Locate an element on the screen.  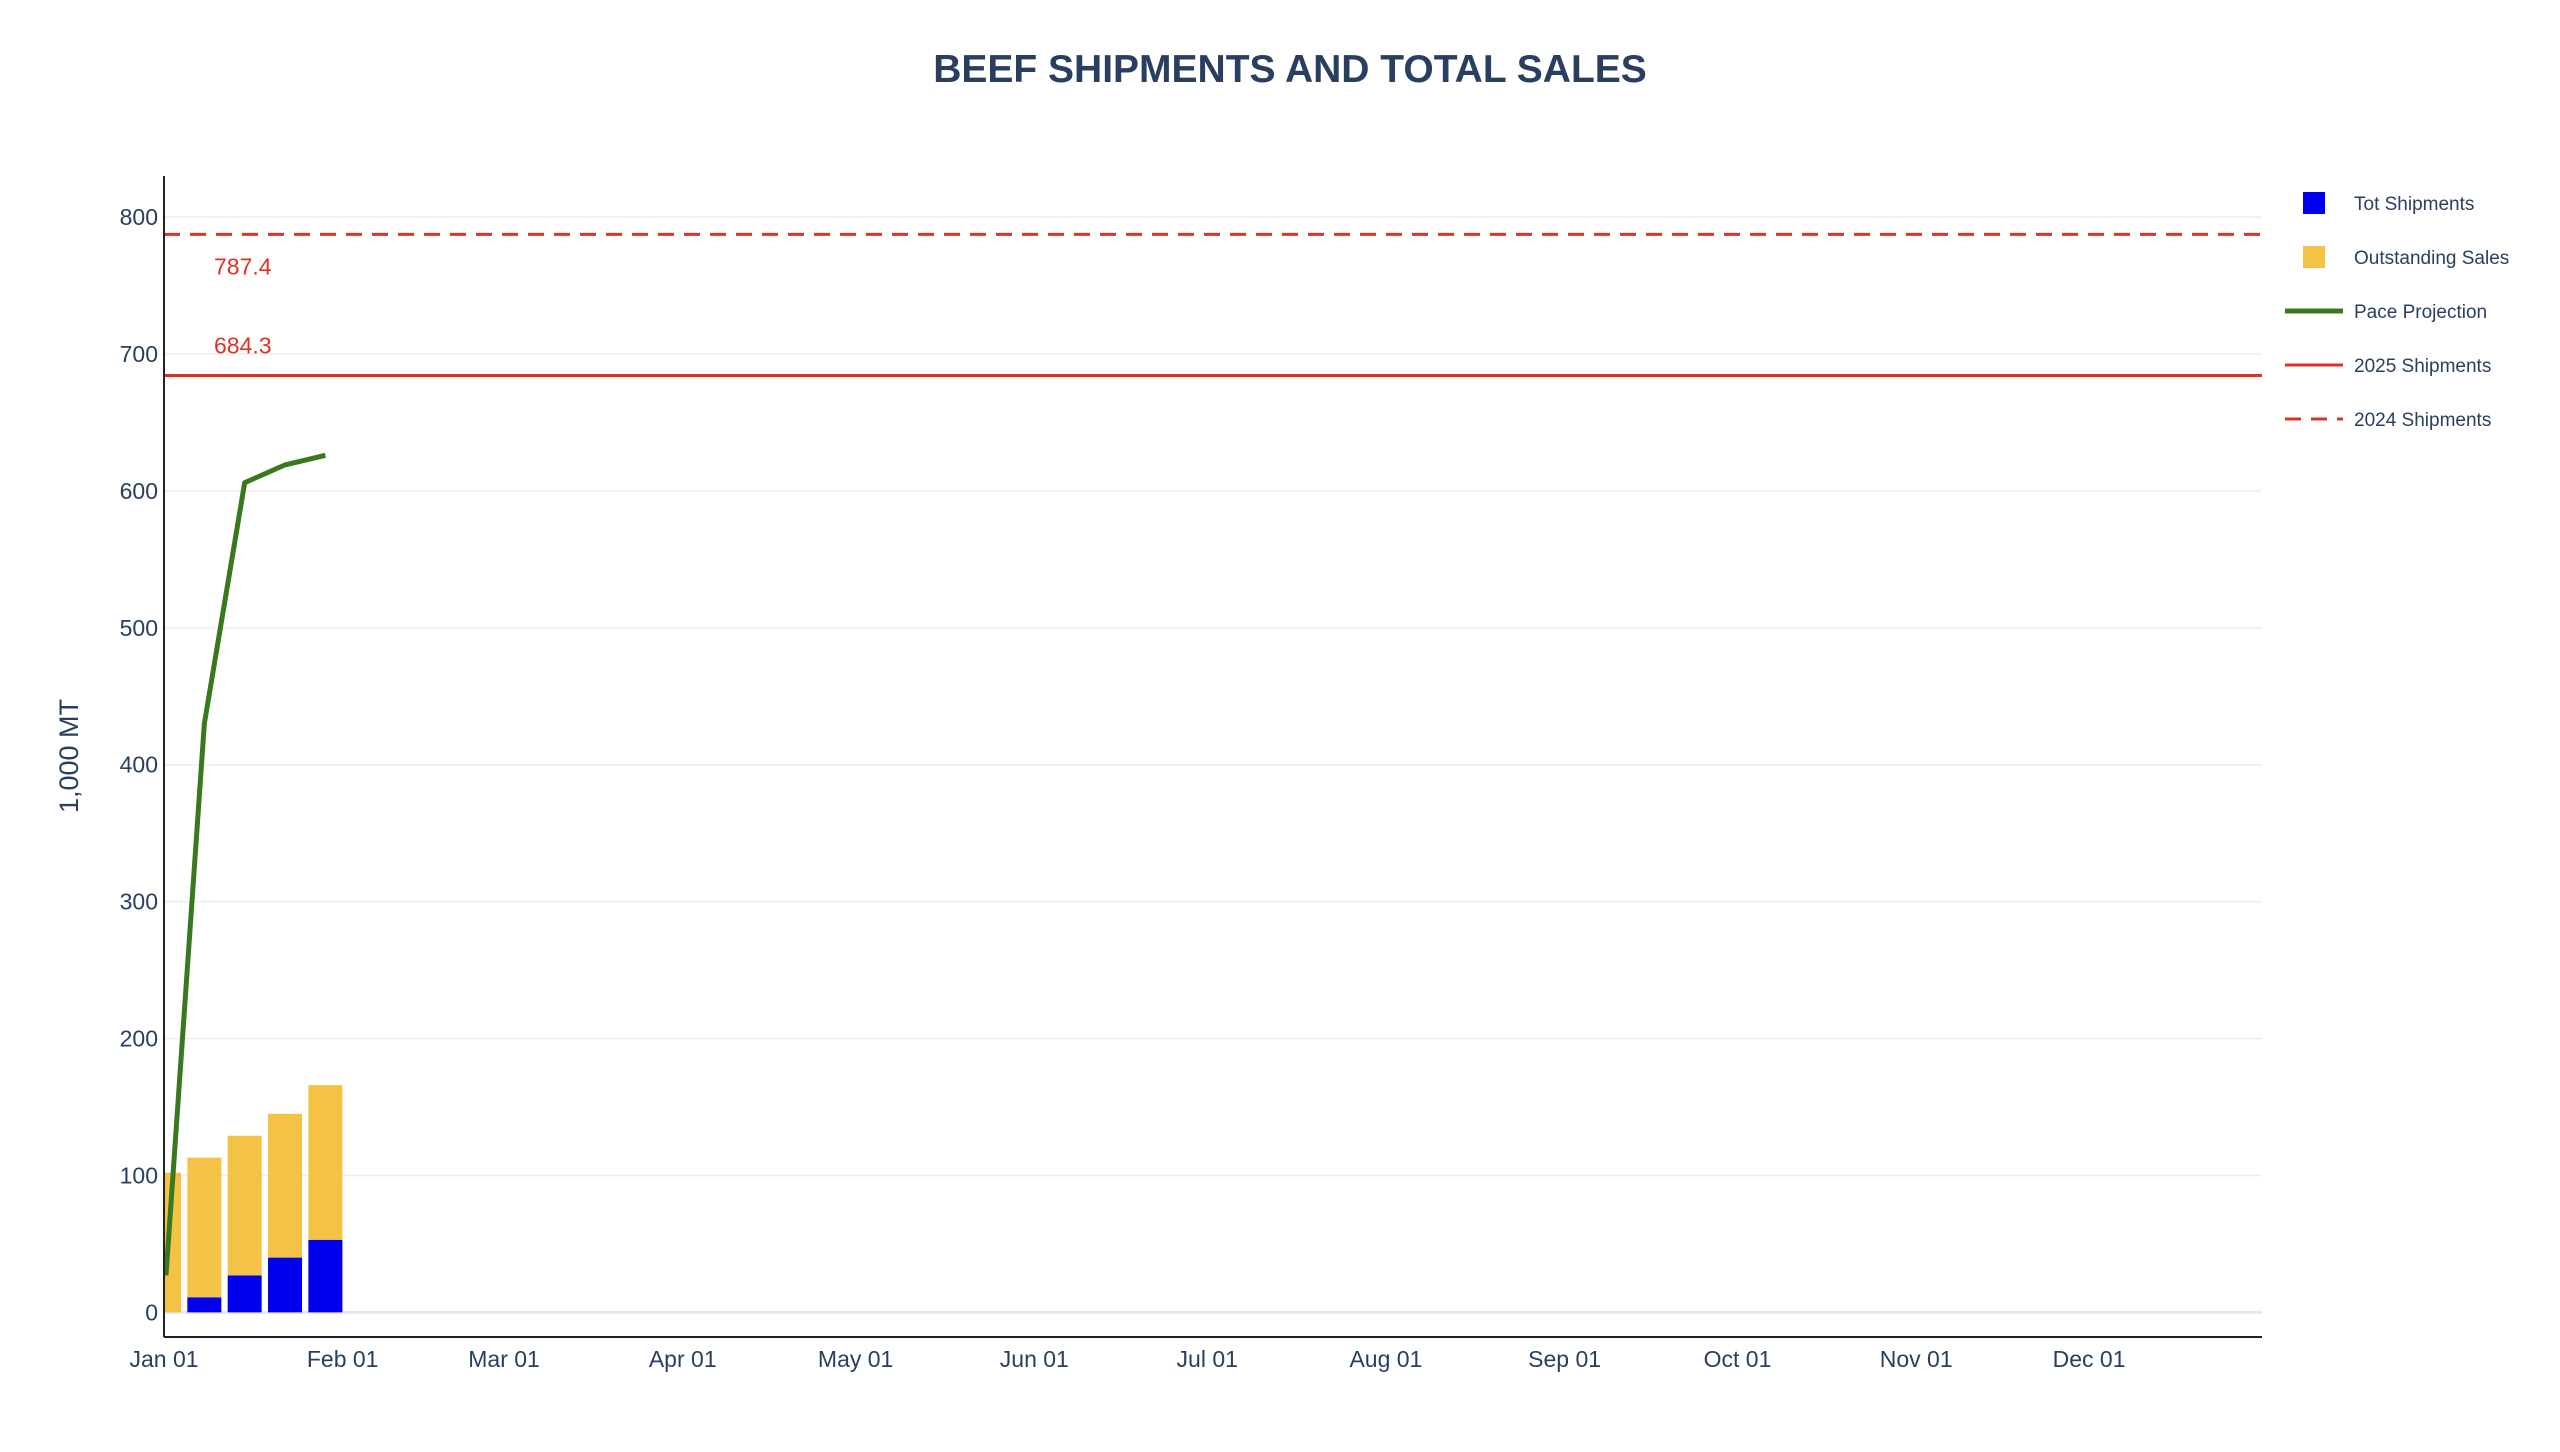
x-tick-label: Jun 01 is located at coordinates (1034, 1359).